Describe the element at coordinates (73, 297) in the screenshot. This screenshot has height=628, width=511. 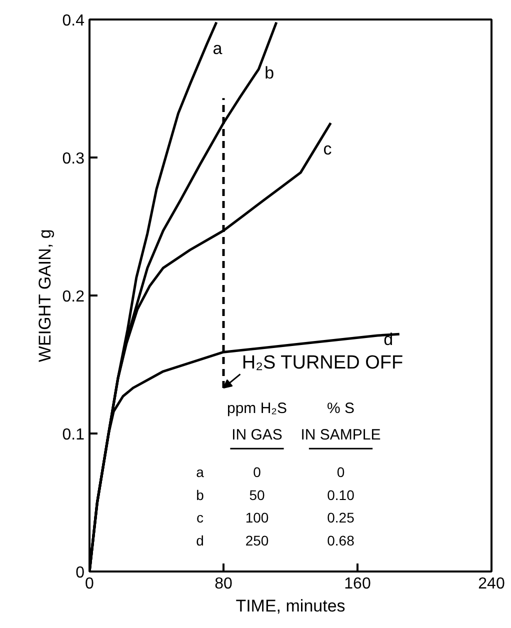
I see `y-tick-label: 0.2` at that location.